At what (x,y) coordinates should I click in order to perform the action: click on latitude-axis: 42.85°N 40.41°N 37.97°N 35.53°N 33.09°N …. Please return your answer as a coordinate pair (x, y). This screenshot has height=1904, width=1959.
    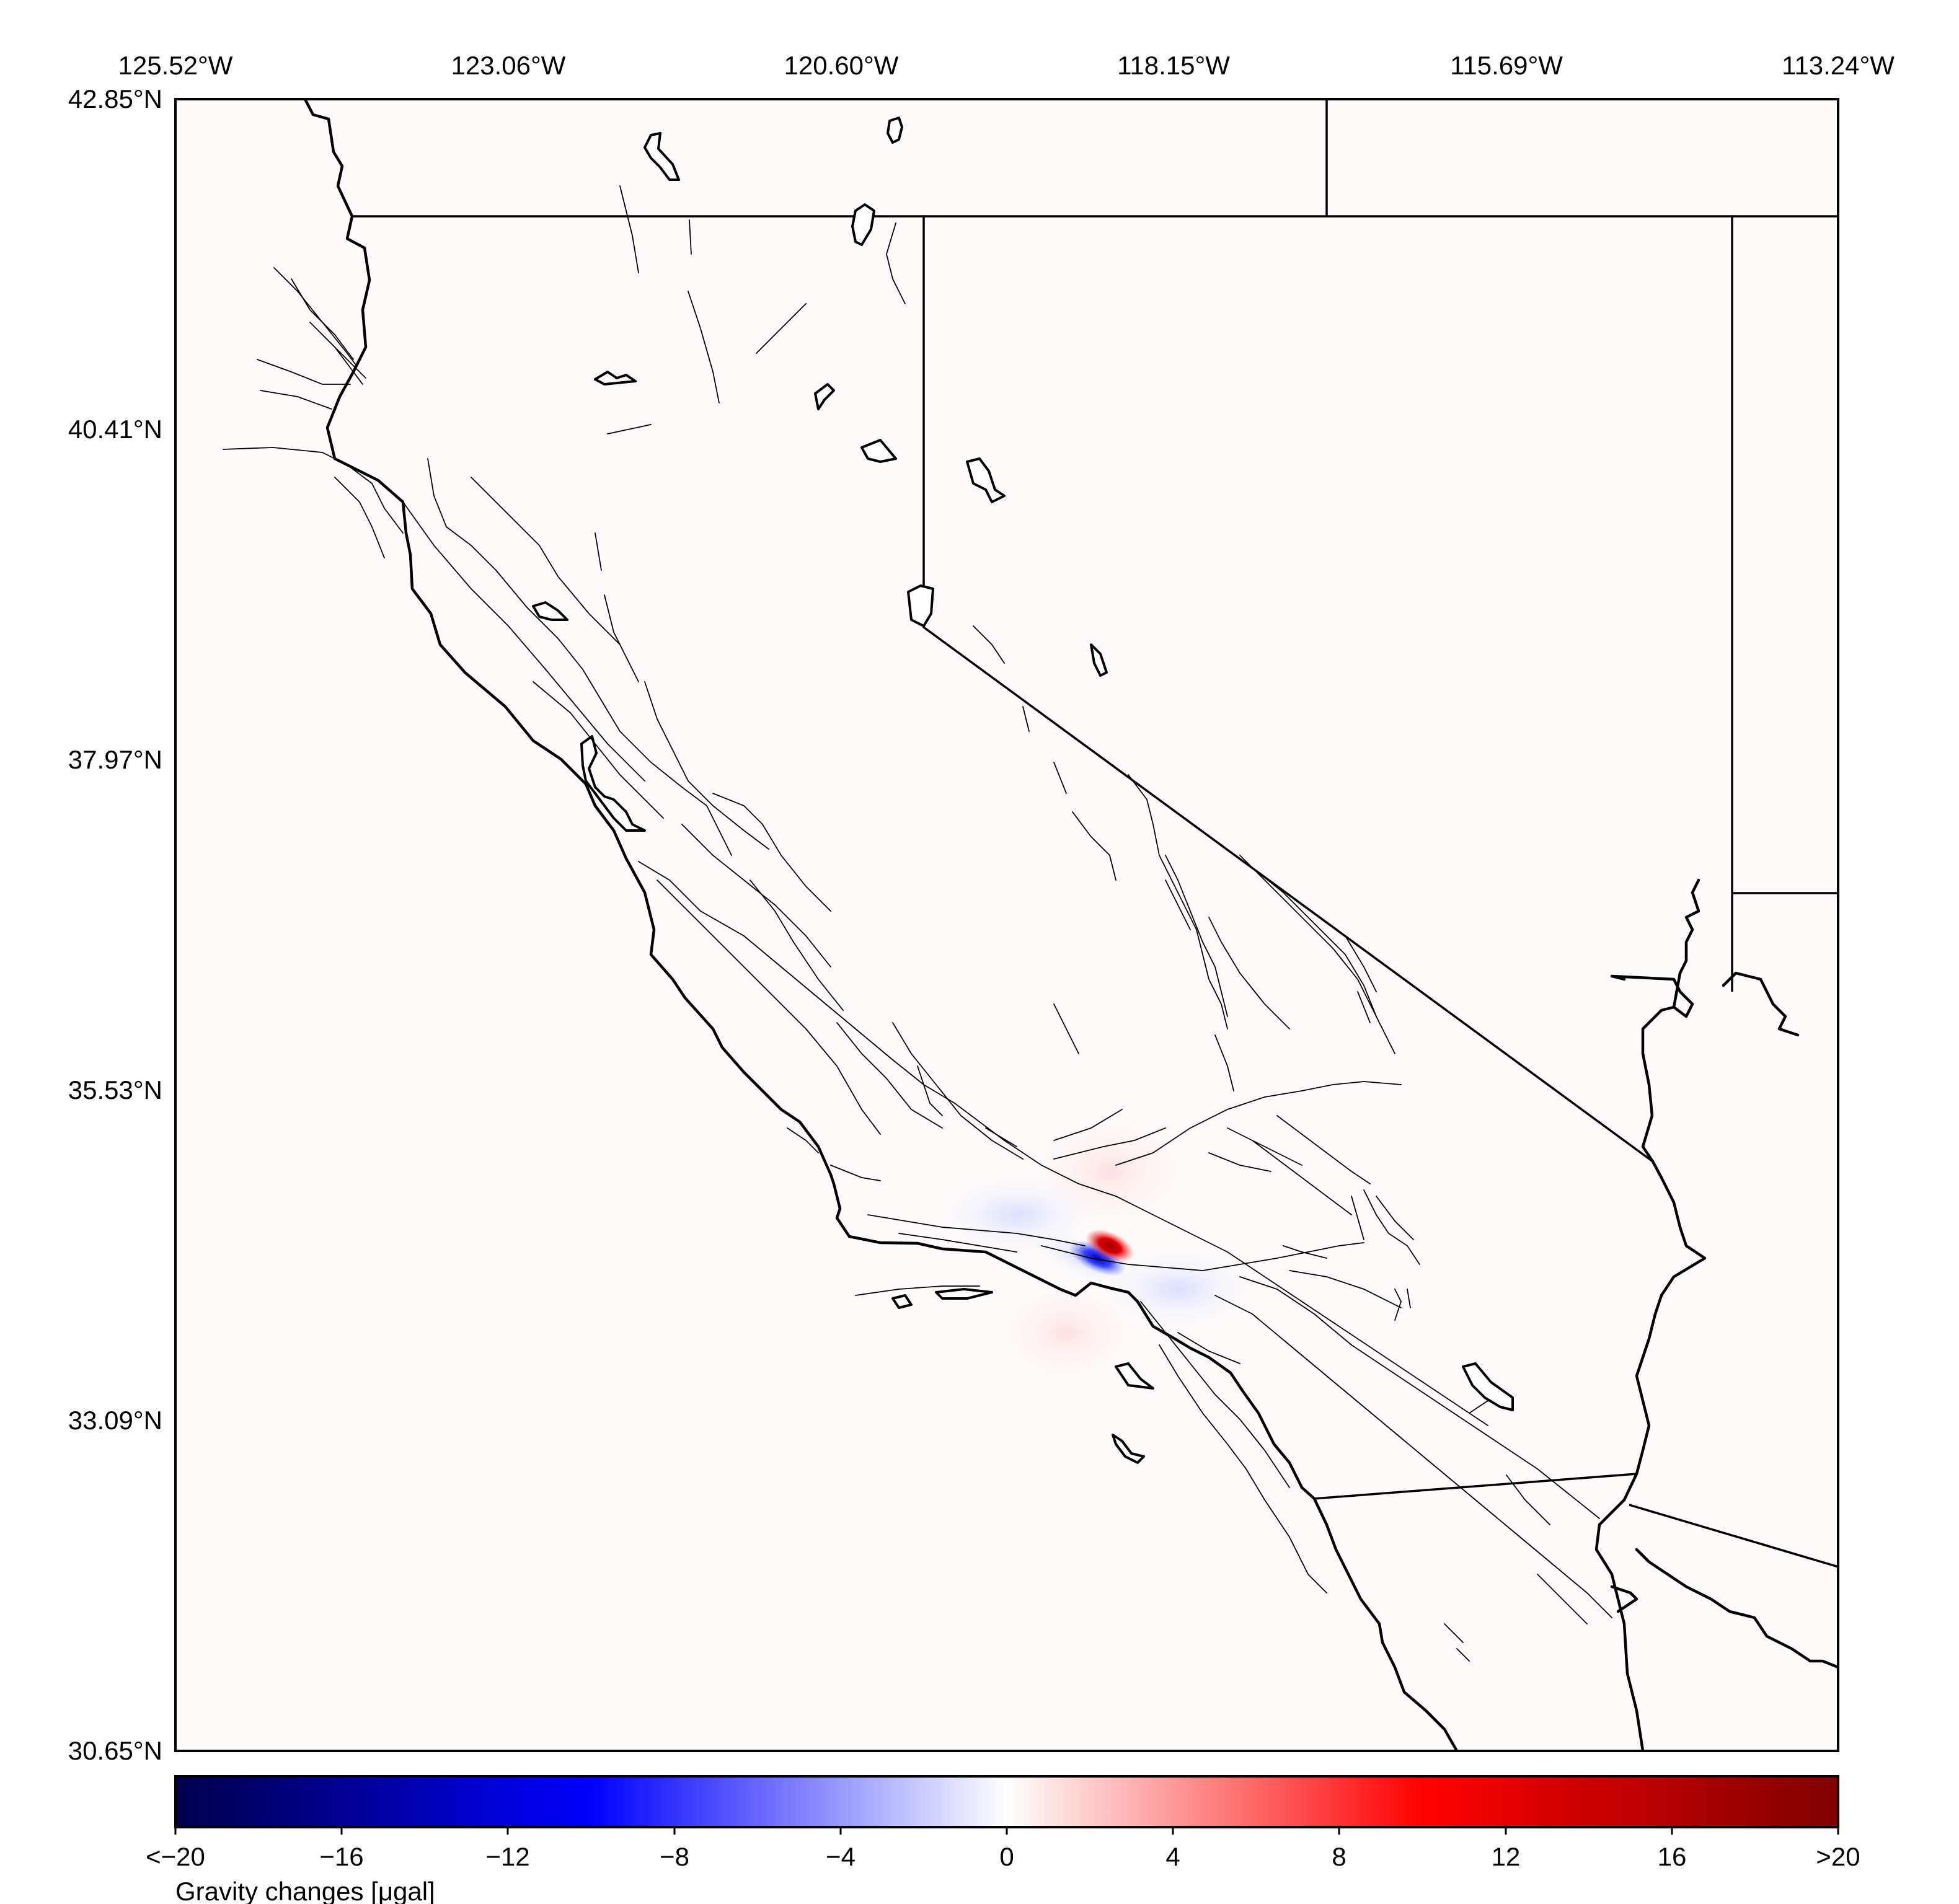
    Looking at the image, I should click on (115, 924).